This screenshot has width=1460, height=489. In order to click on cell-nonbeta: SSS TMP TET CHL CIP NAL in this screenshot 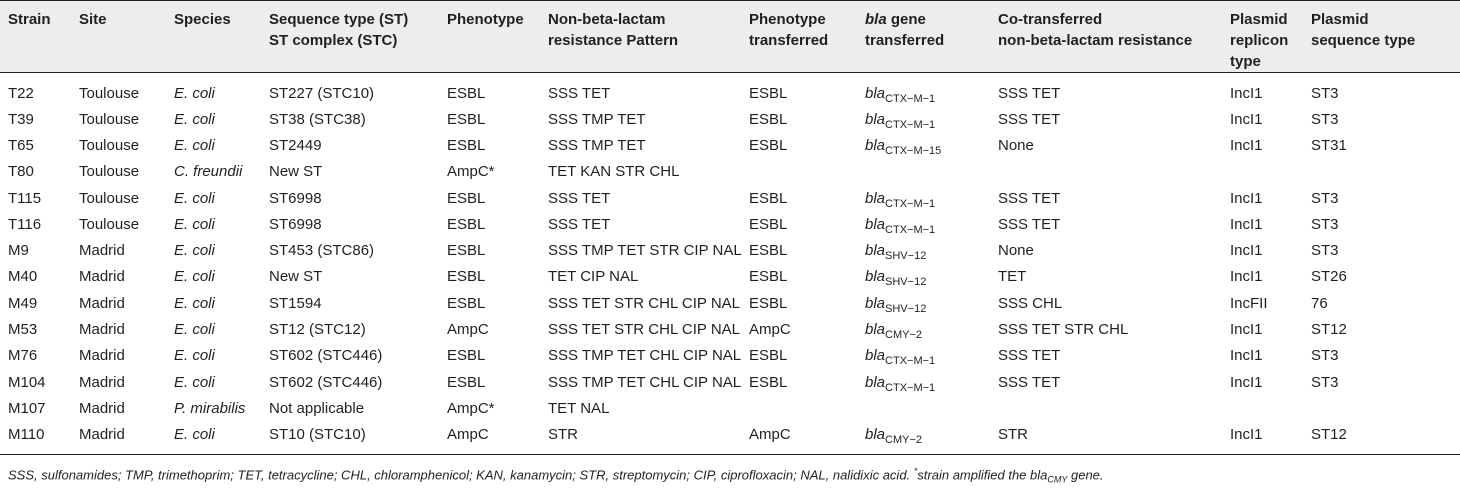, I will do `click(645, 382)`.